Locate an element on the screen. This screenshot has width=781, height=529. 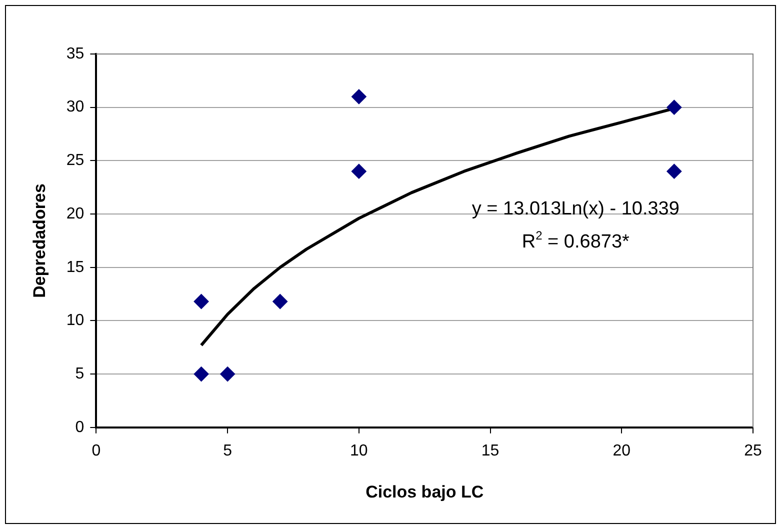
x-tick-label: 10 is located at coordinates (359, 451).